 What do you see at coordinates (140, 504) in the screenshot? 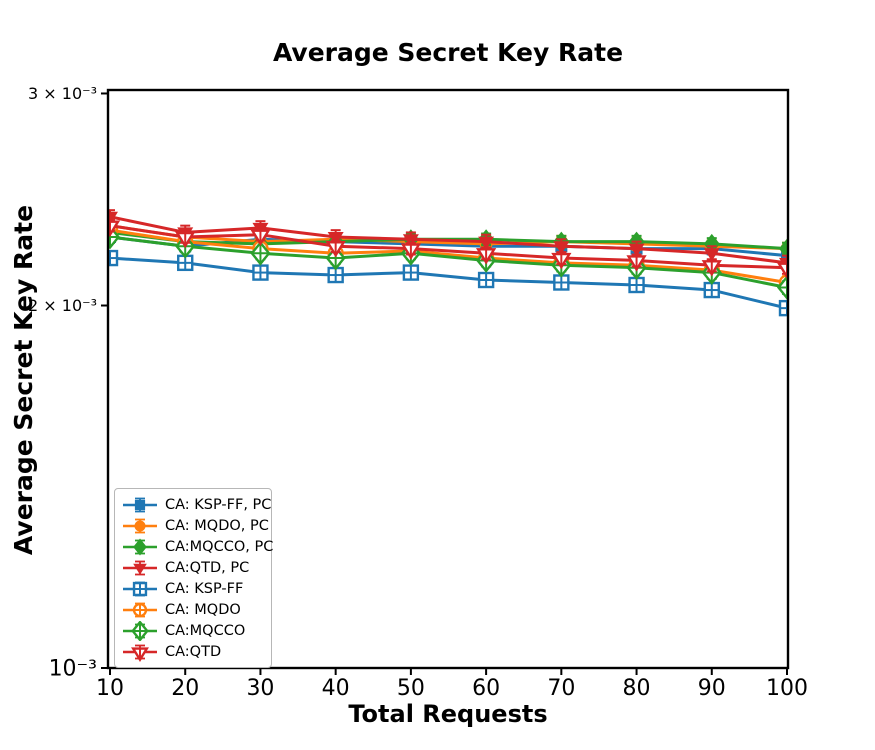
I see `square-marker-icon` at bounding box center [140, 504].